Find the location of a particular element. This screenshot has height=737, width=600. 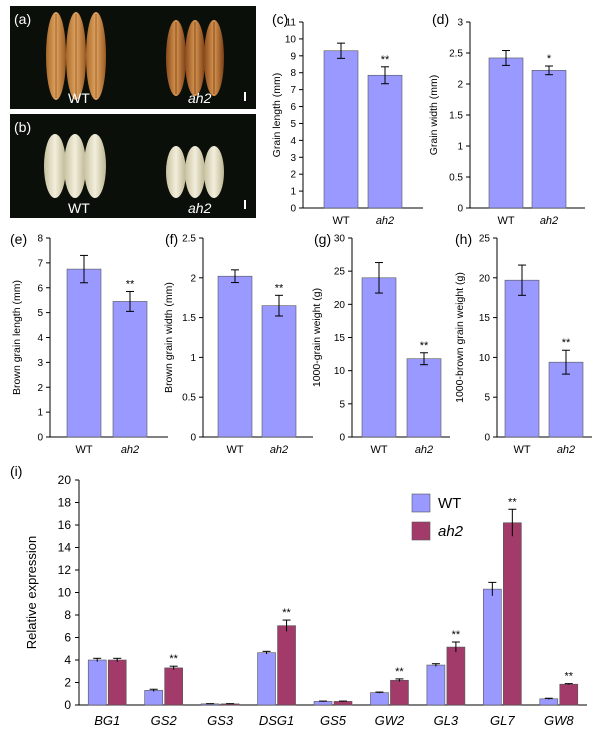

gene-label: GW8 is located at coordinates (559, 720).